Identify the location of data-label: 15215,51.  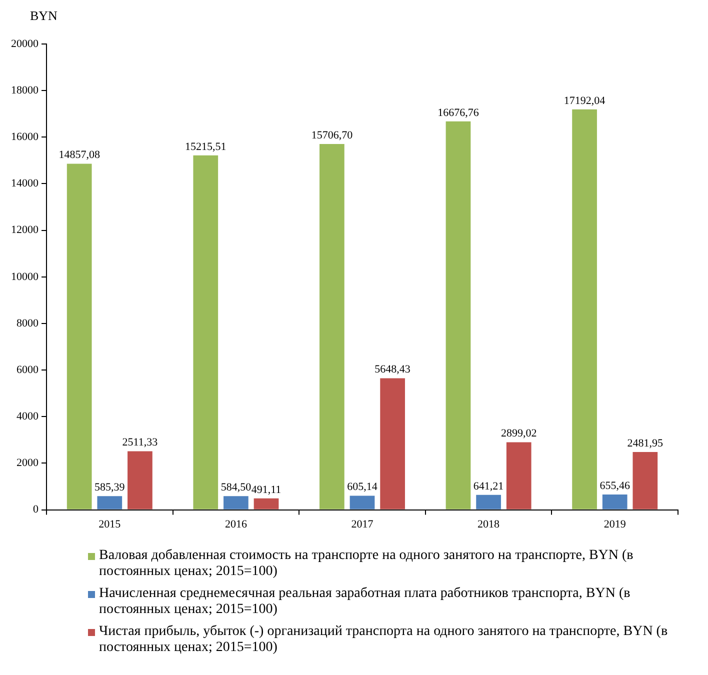
(205, 146).